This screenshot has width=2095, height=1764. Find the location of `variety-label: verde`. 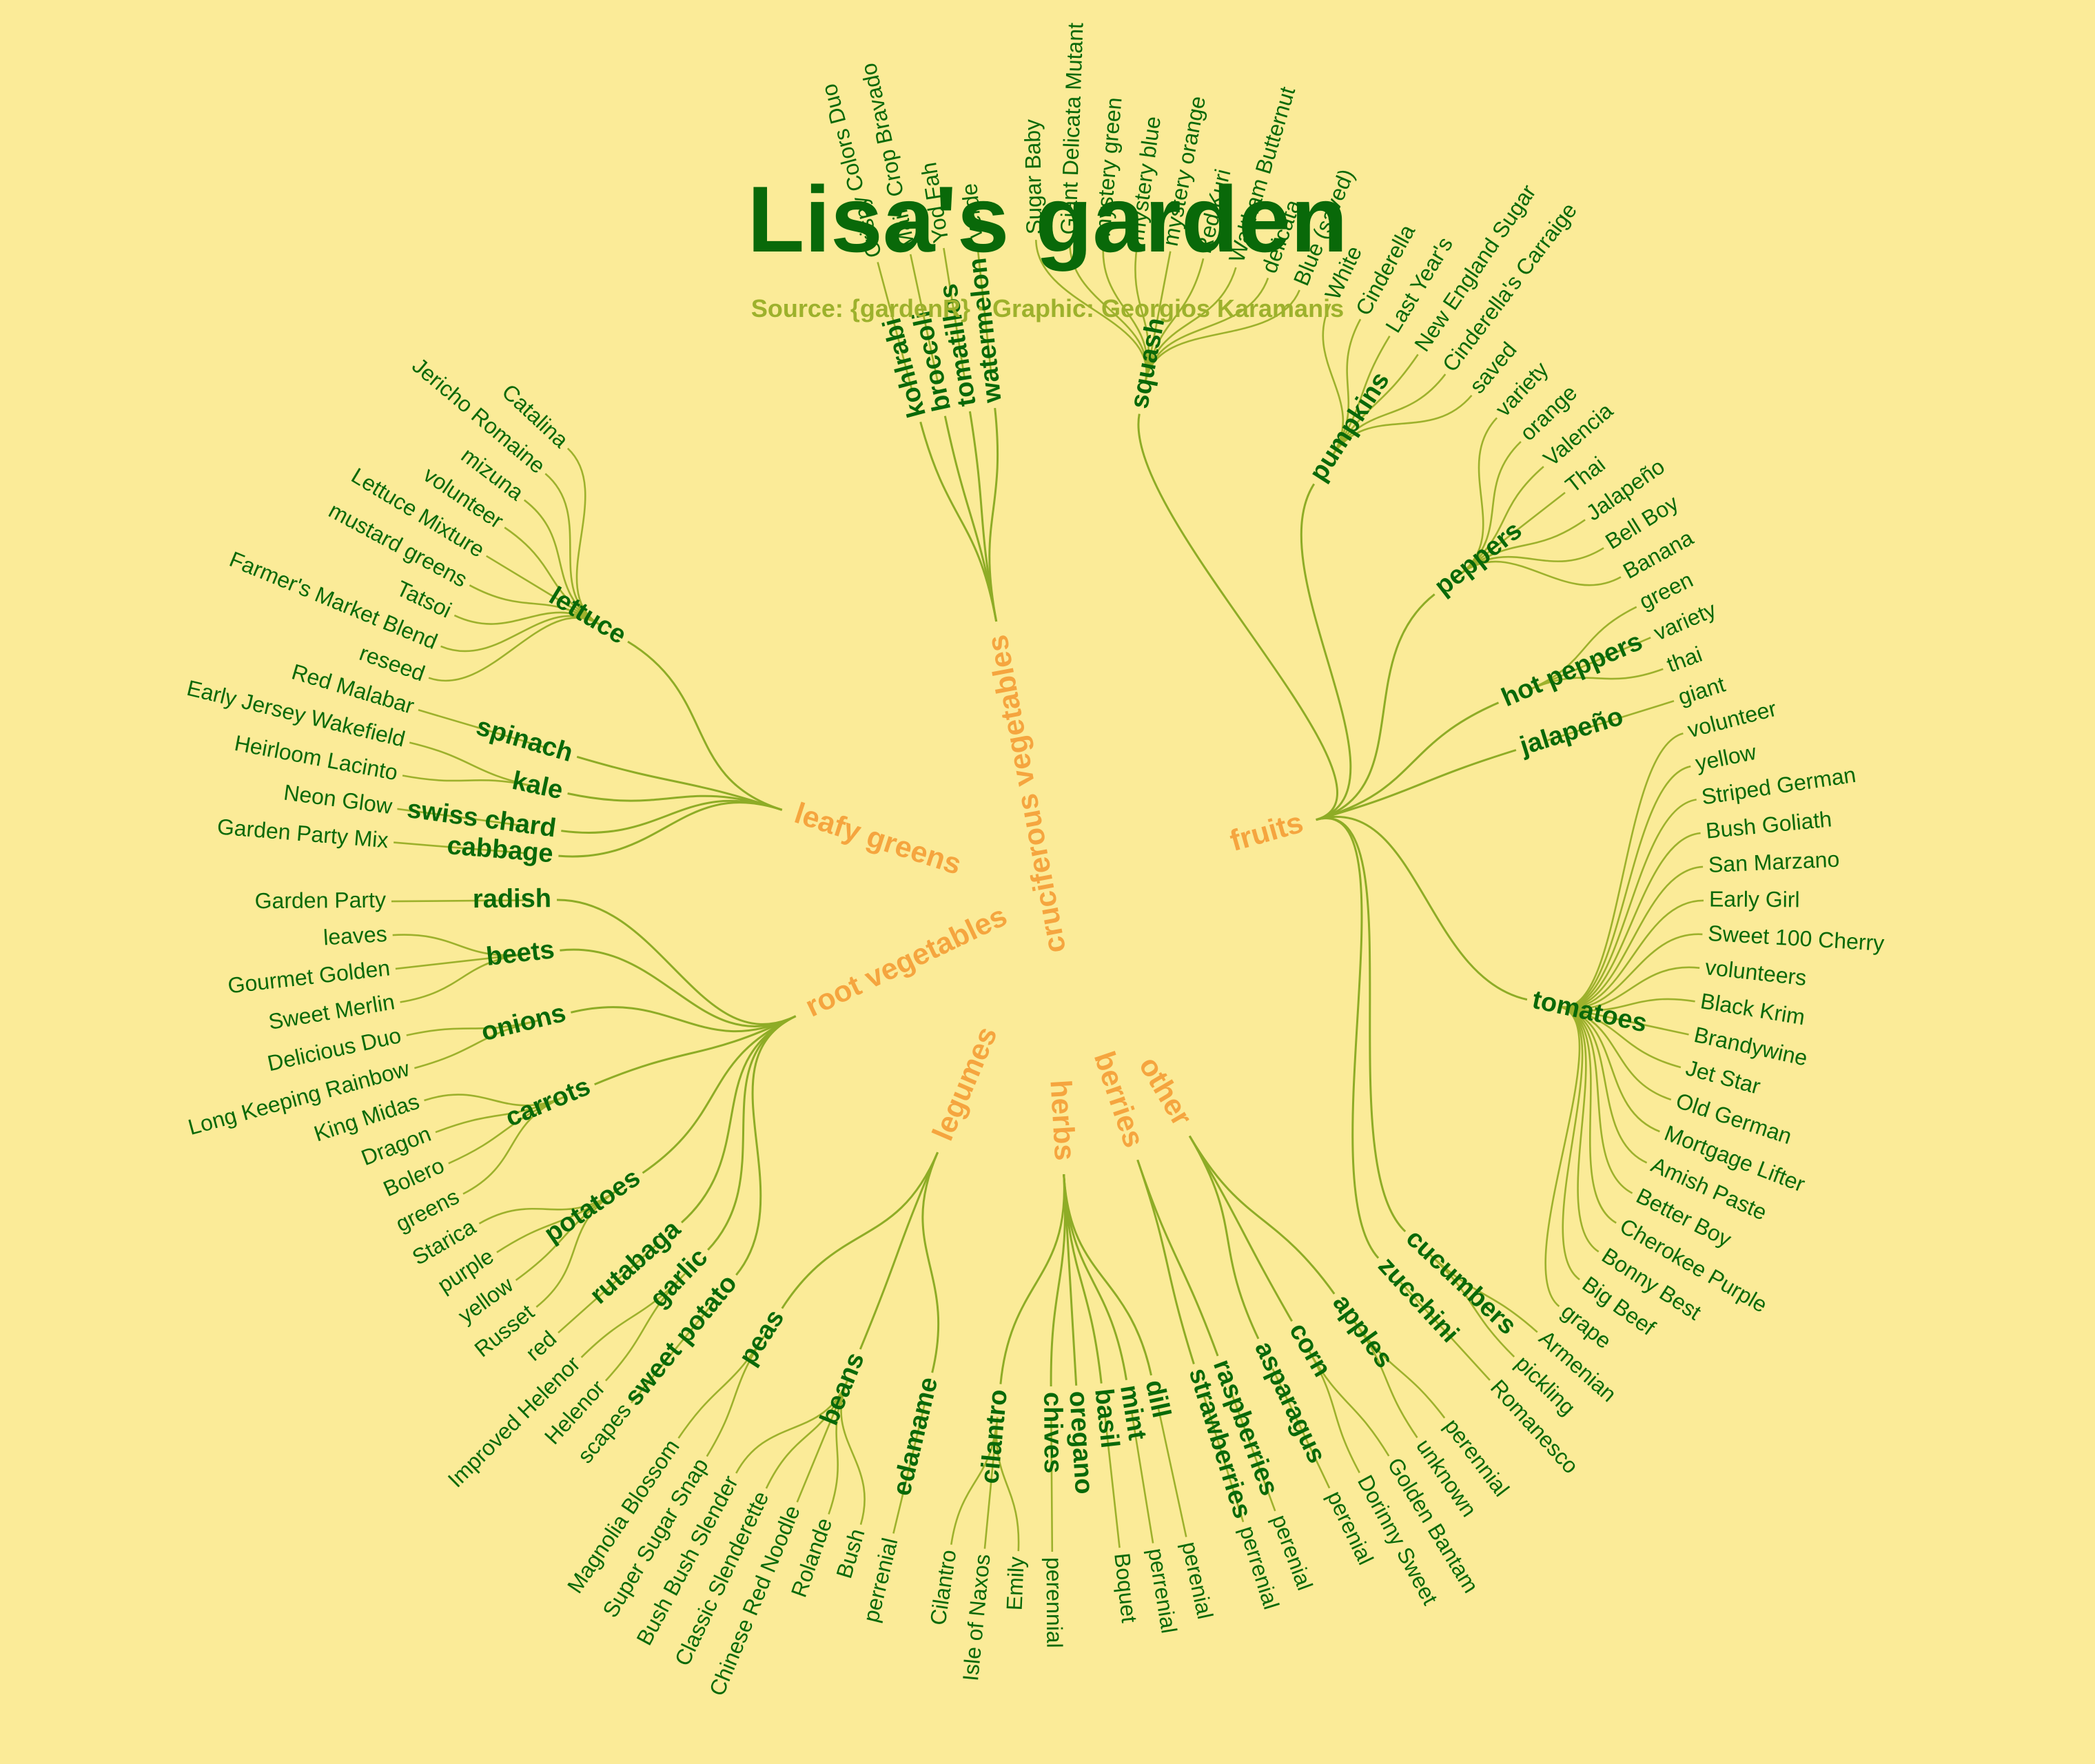

variety-label: verde is located at coordinates (972, 210).